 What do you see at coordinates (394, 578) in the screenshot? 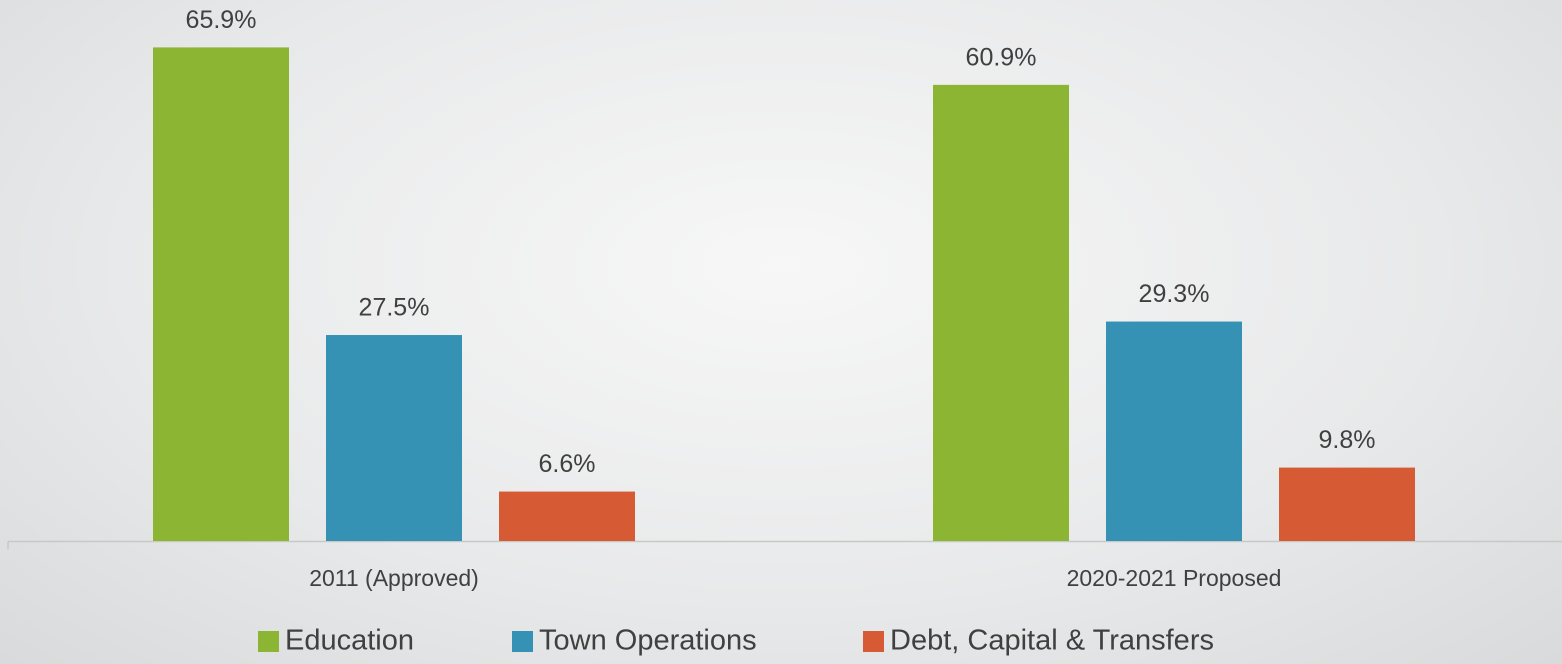
I see `x-tick-label: 2011 (Approved)` at bounding box center [394, 578].